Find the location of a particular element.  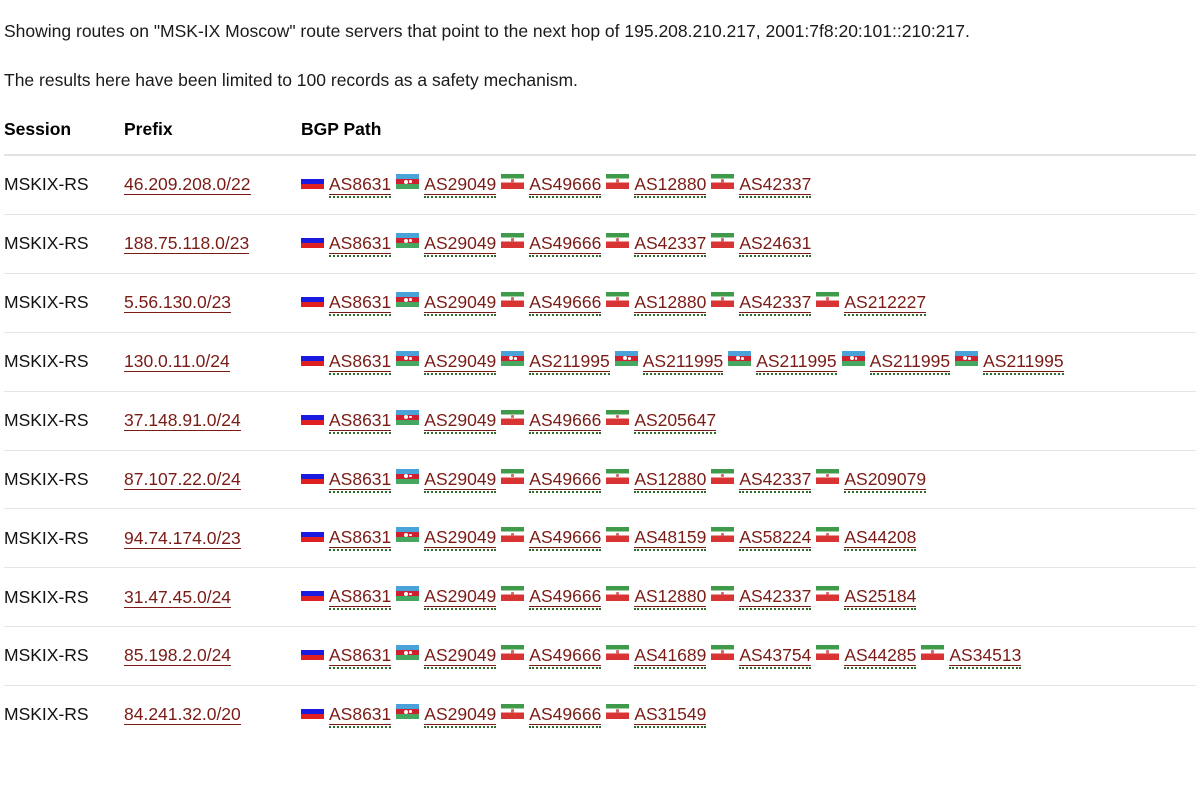

asn-link: AS25184 is located at coordinates (880, 597).